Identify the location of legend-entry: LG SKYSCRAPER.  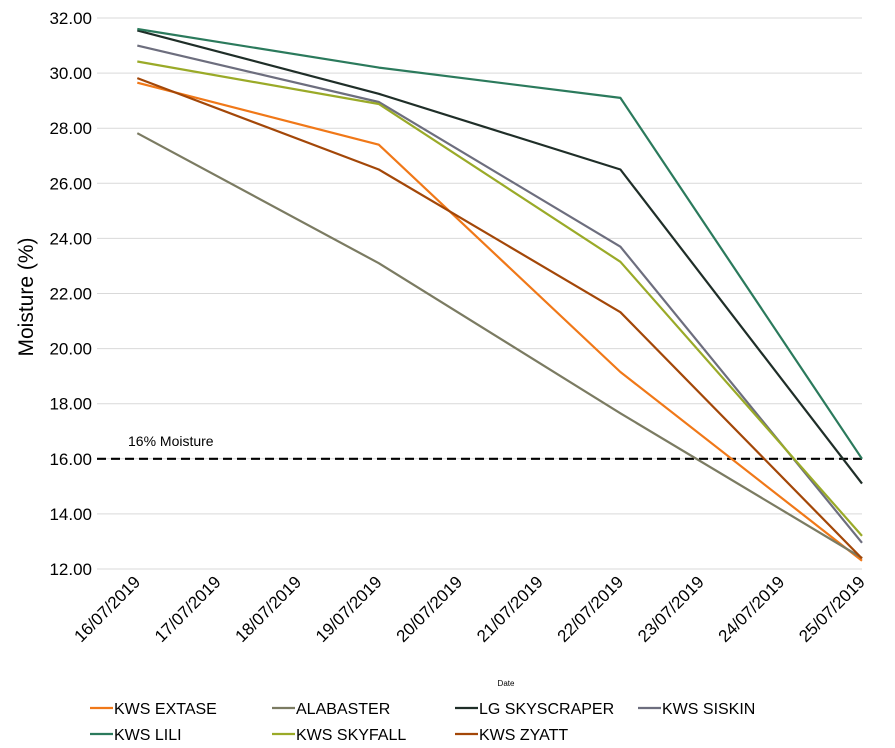
(546, 709).